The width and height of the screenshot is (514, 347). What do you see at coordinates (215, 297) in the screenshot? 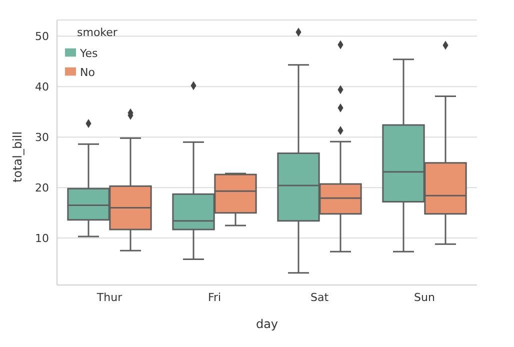
I see `x-tick-label: Fri` at bounding box center [215, 297].